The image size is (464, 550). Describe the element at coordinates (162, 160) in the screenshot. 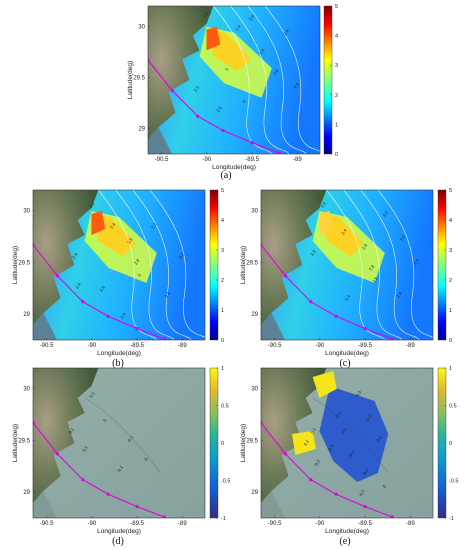

I see `x-tick-label: -90.5` at that location.